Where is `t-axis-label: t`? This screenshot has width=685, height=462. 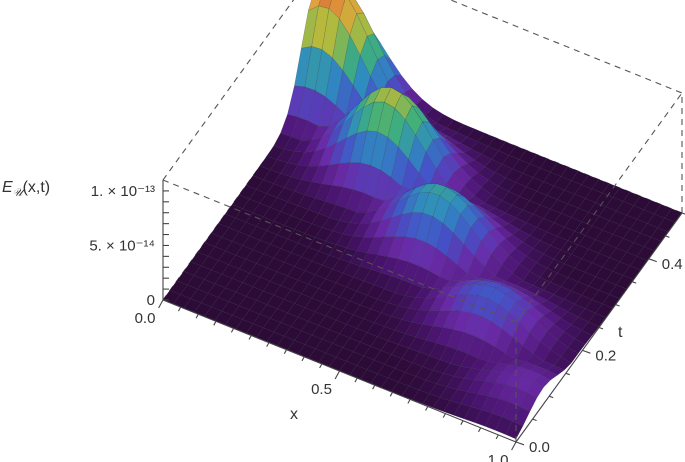 t-axis-label: t is located at coordinates (620, 332).